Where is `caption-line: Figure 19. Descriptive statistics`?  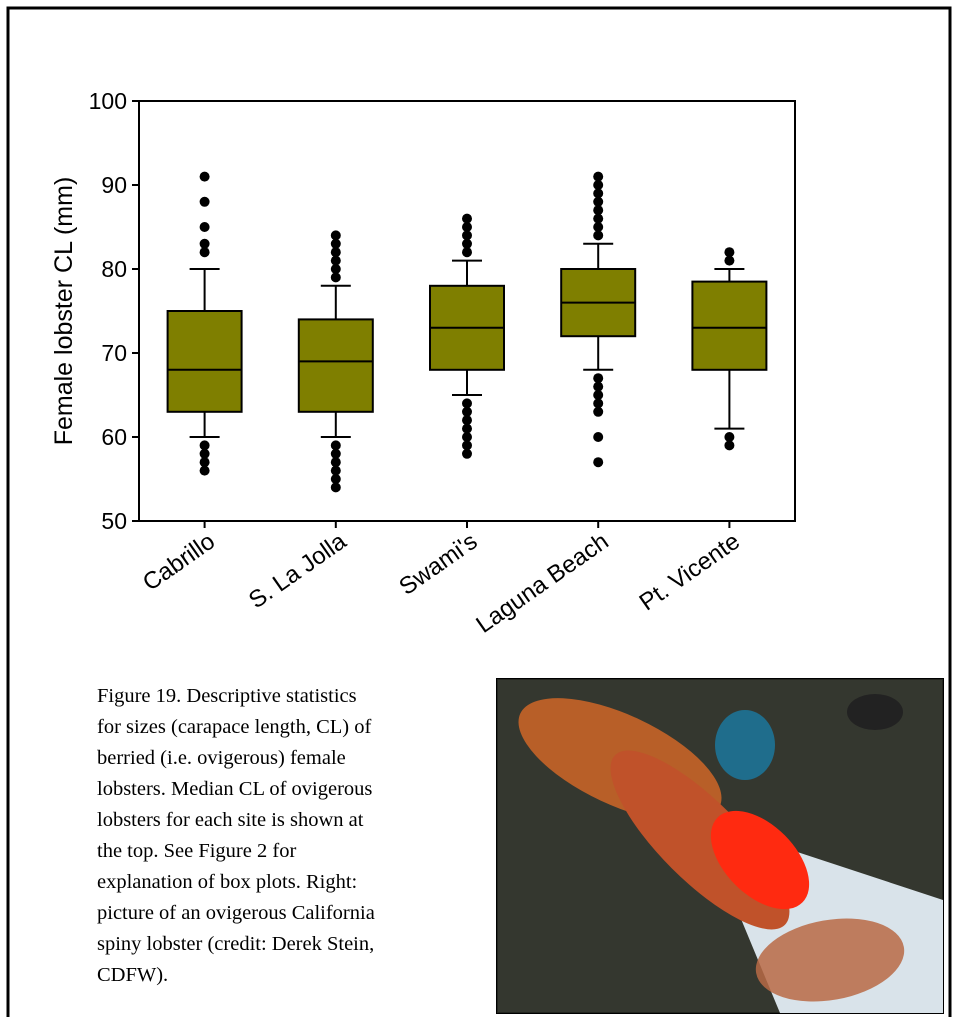 caption-line: Figure 19. Descriptive statistics is located at coordinates (227, 696).